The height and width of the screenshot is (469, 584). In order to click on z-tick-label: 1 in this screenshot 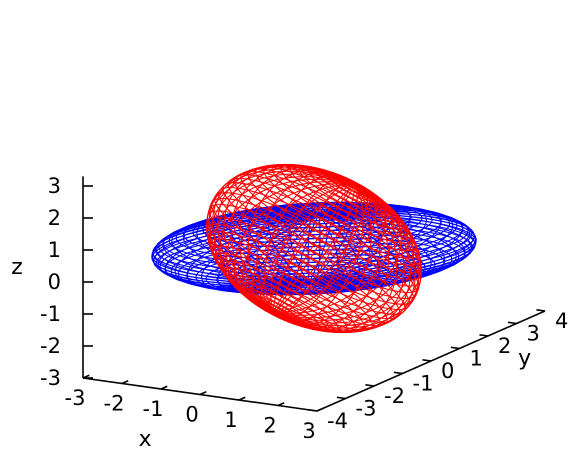, I will do `click(54, 250)`.